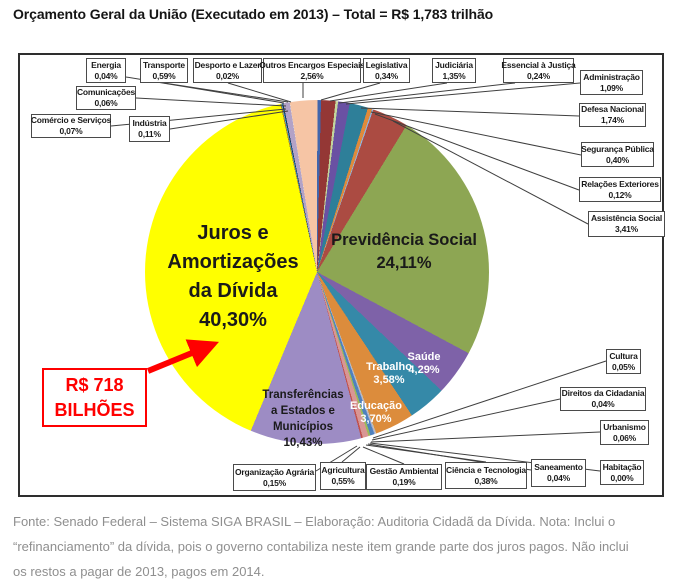 The image size is (695, 583). What do you see at coordinates (424, 370) in the screenshot?
I see `pie-label-line: 4,29%` at bounding box center [424, 370].